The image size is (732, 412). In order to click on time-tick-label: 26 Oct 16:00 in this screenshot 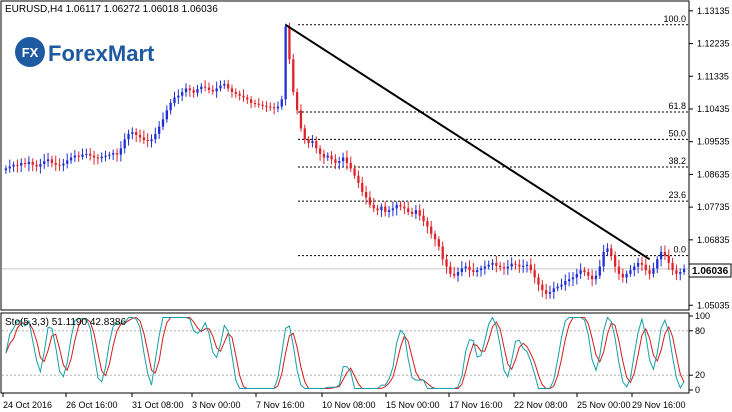, I will do `click(92, 405)`.